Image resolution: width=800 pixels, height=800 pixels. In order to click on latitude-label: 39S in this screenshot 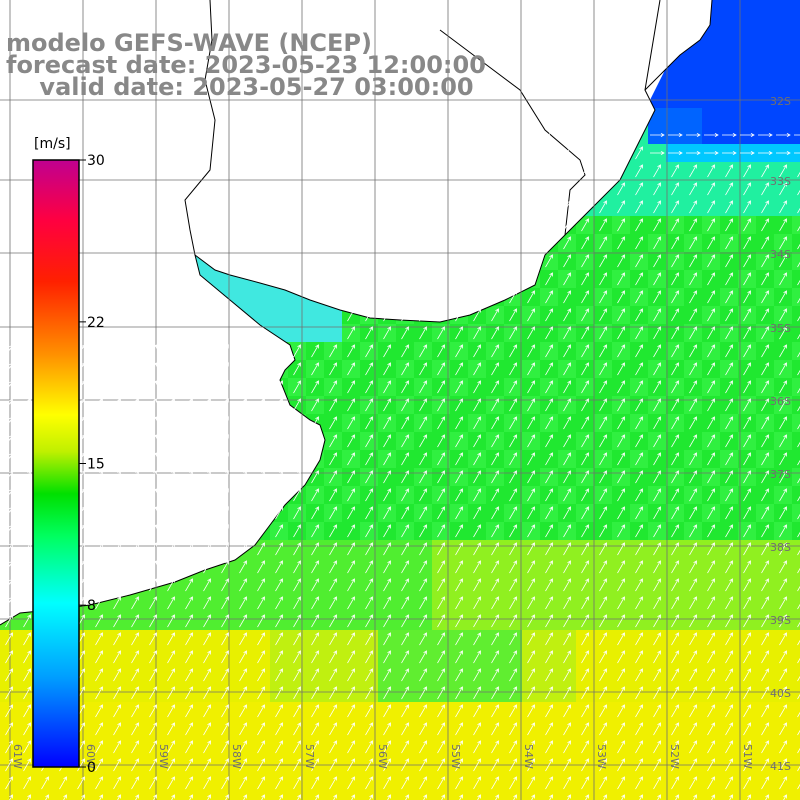, I will do `click(780, 620)`.